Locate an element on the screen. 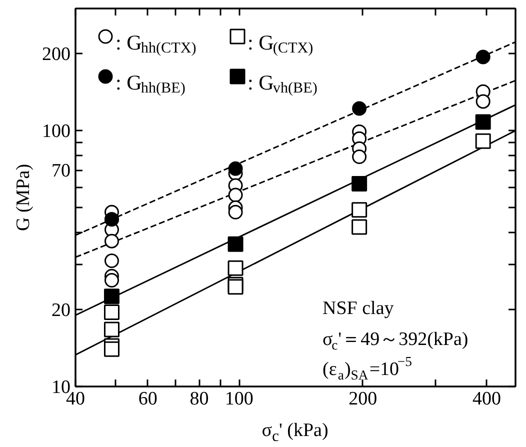  y-tick-label: 70 is located at coordinates (61, 171).